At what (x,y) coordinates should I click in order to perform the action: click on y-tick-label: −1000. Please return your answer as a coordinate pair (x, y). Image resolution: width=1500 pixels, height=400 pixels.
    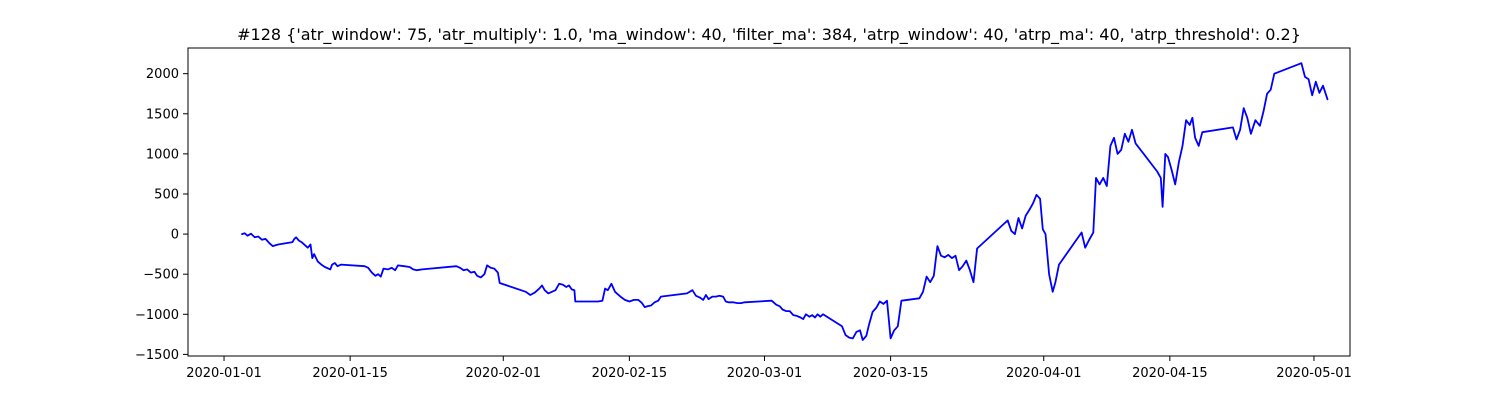
    Looking at the image, I should click on (157, 315).